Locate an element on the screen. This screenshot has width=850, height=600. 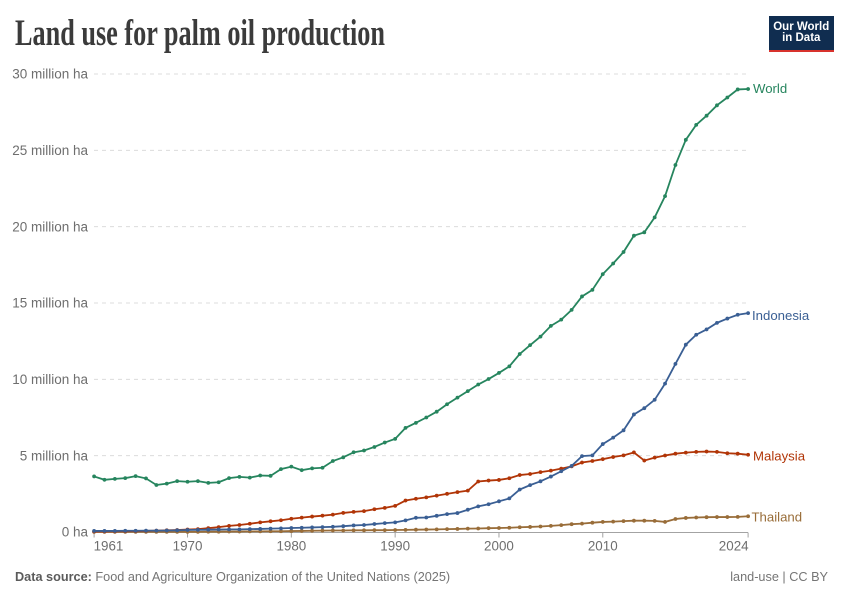
svg-text: 5 million ha is located at coordinates (54, 455).